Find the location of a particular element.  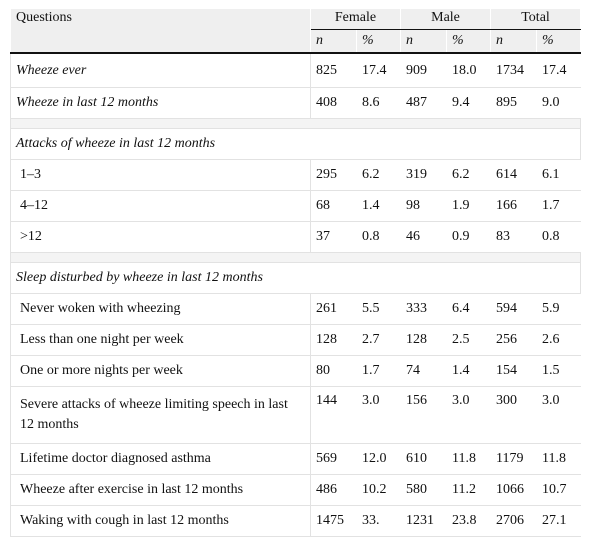

cell-value: 1179 is located at coordinates (514, 459).